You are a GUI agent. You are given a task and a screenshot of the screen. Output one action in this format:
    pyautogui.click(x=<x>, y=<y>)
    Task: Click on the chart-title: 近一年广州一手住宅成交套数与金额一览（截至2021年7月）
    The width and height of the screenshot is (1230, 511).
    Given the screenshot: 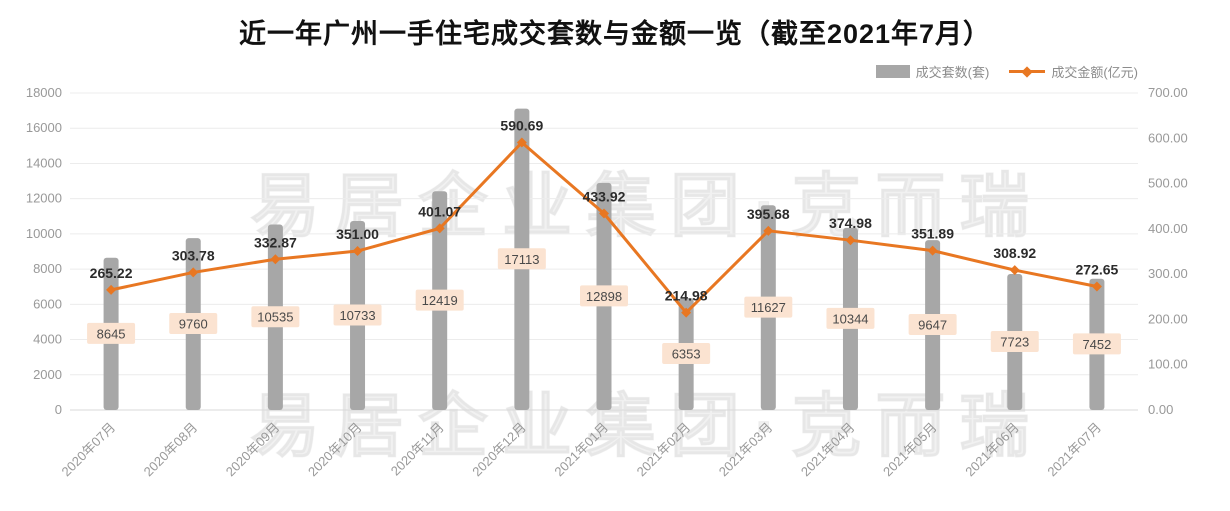 What is the action you would take?
    pyautogui.click(x=615, y=34)
    